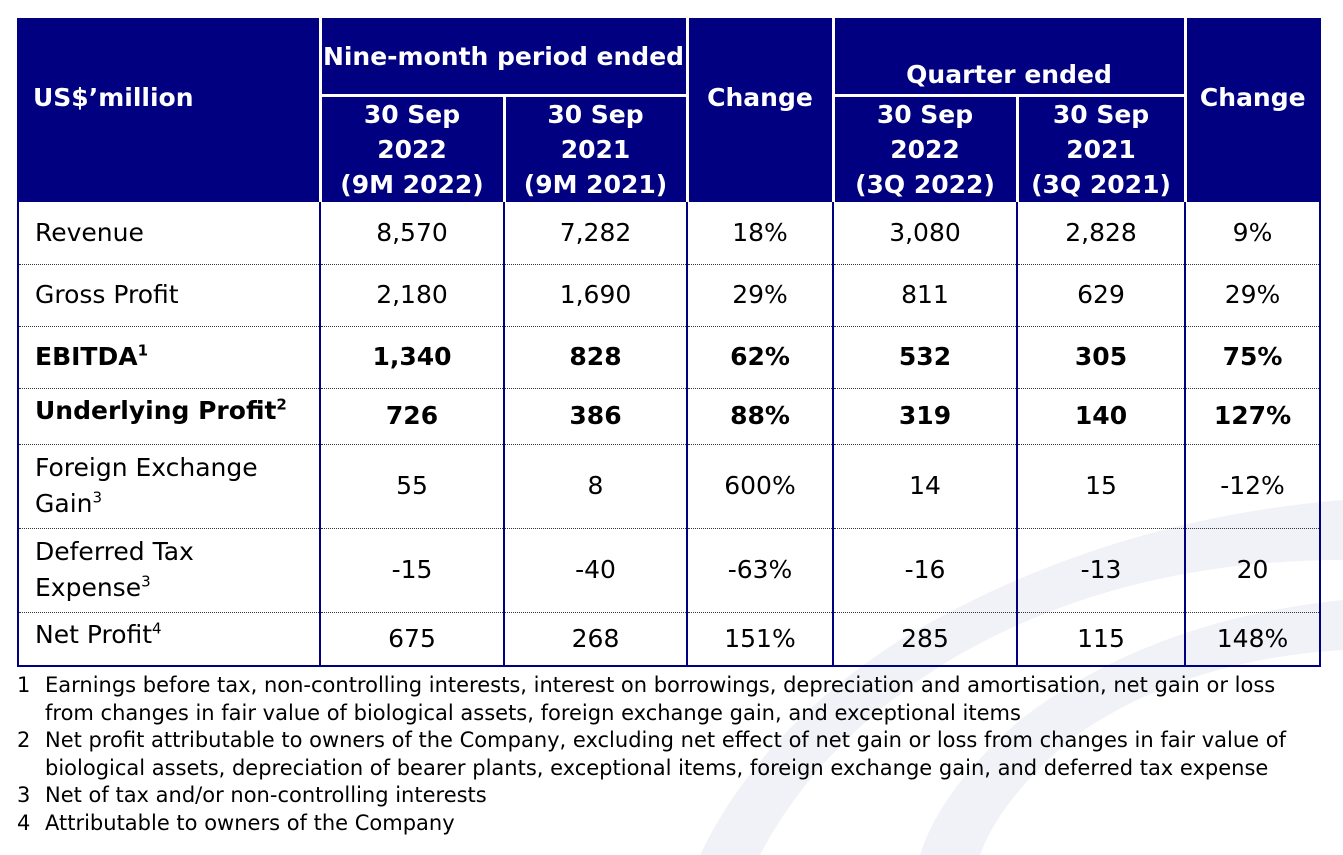  I want to click on cell-3q-2022: 14, so click(925, 486).